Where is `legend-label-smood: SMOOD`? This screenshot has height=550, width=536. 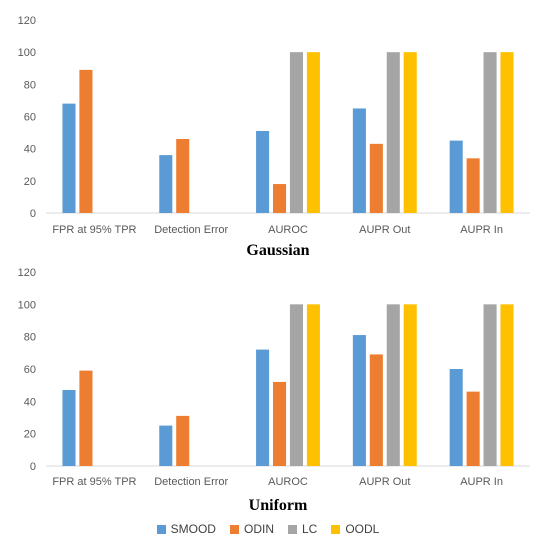
legend-label-smood: SMOOD is located at coordinates (193, 529).